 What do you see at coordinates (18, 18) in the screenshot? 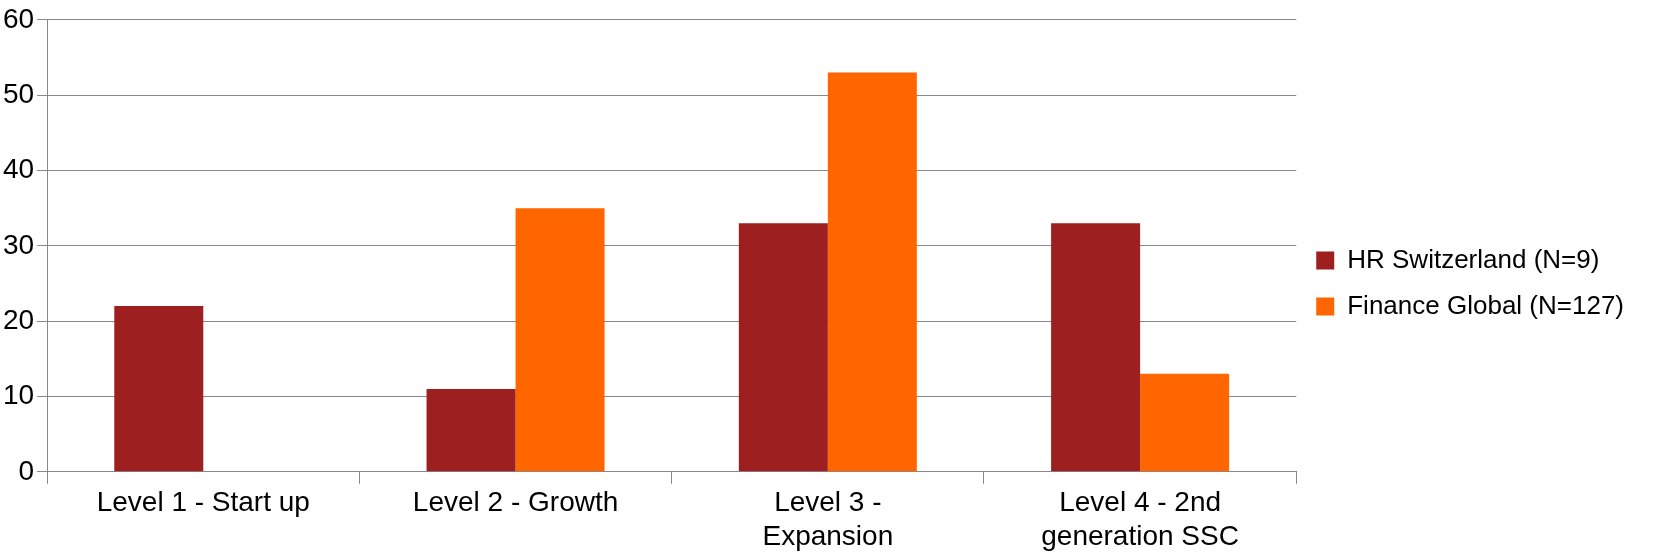
I see `y-tick-label: 60` at bounding box center [18, 18].